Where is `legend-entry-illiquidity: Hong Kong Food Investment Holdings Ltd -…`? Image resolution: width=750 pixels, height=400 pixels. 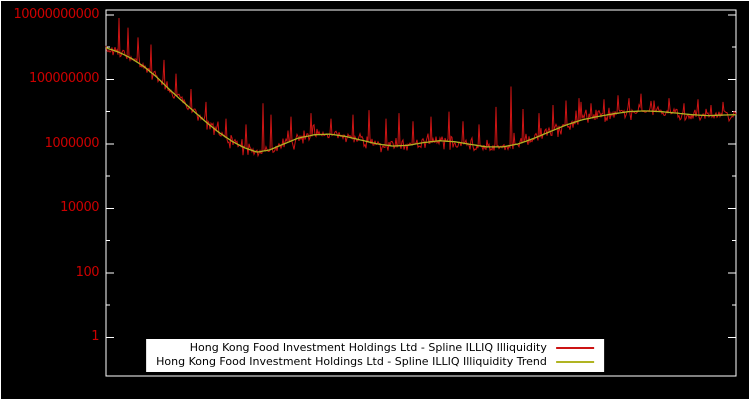
legend-entry-illiquidity: Hong Kong Food Investment Holdings Ltd -… is located at coordinates (375, 348).